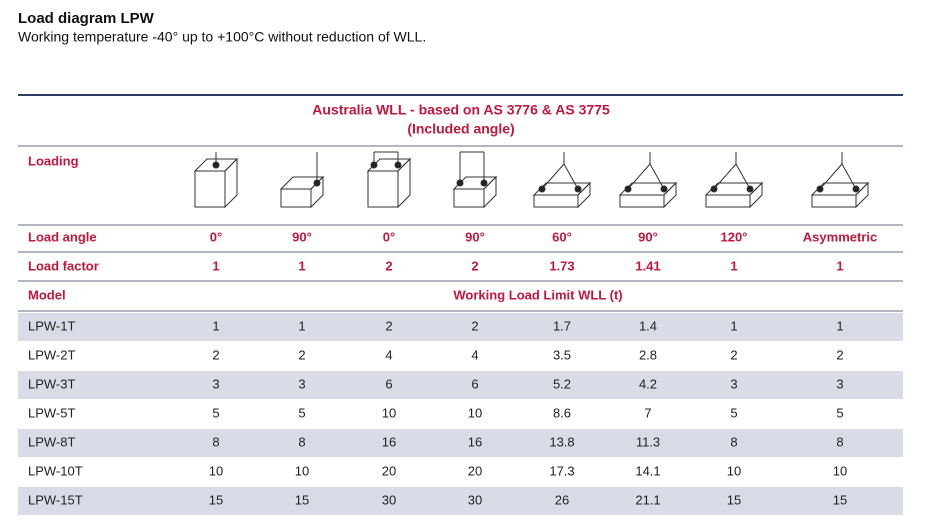 This screenshot has height=530, width=951. Describe the element at coordinates (648, 325) in the screenshot. I see `cell: 1.4` at that location.